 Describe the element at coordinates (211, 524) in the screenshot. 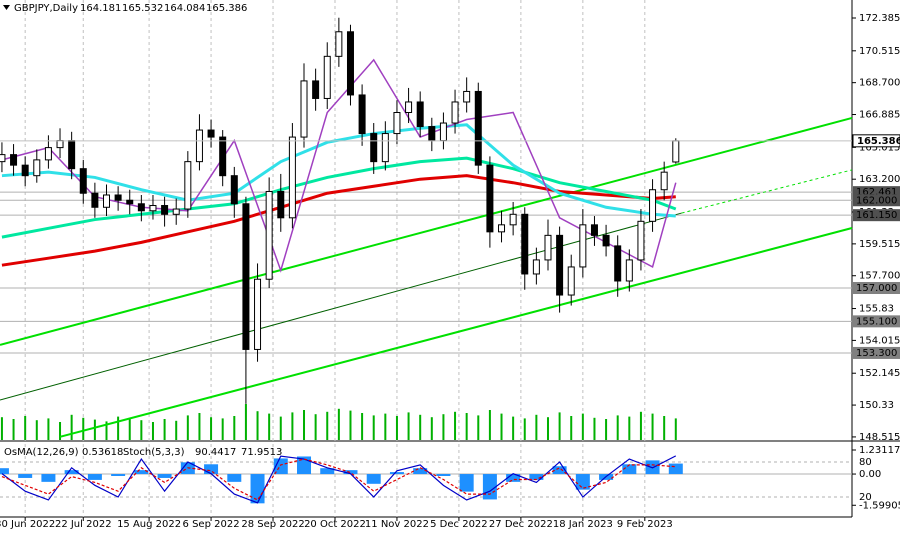

I see `x-tick-label: 6 Sep 2022` at that location.